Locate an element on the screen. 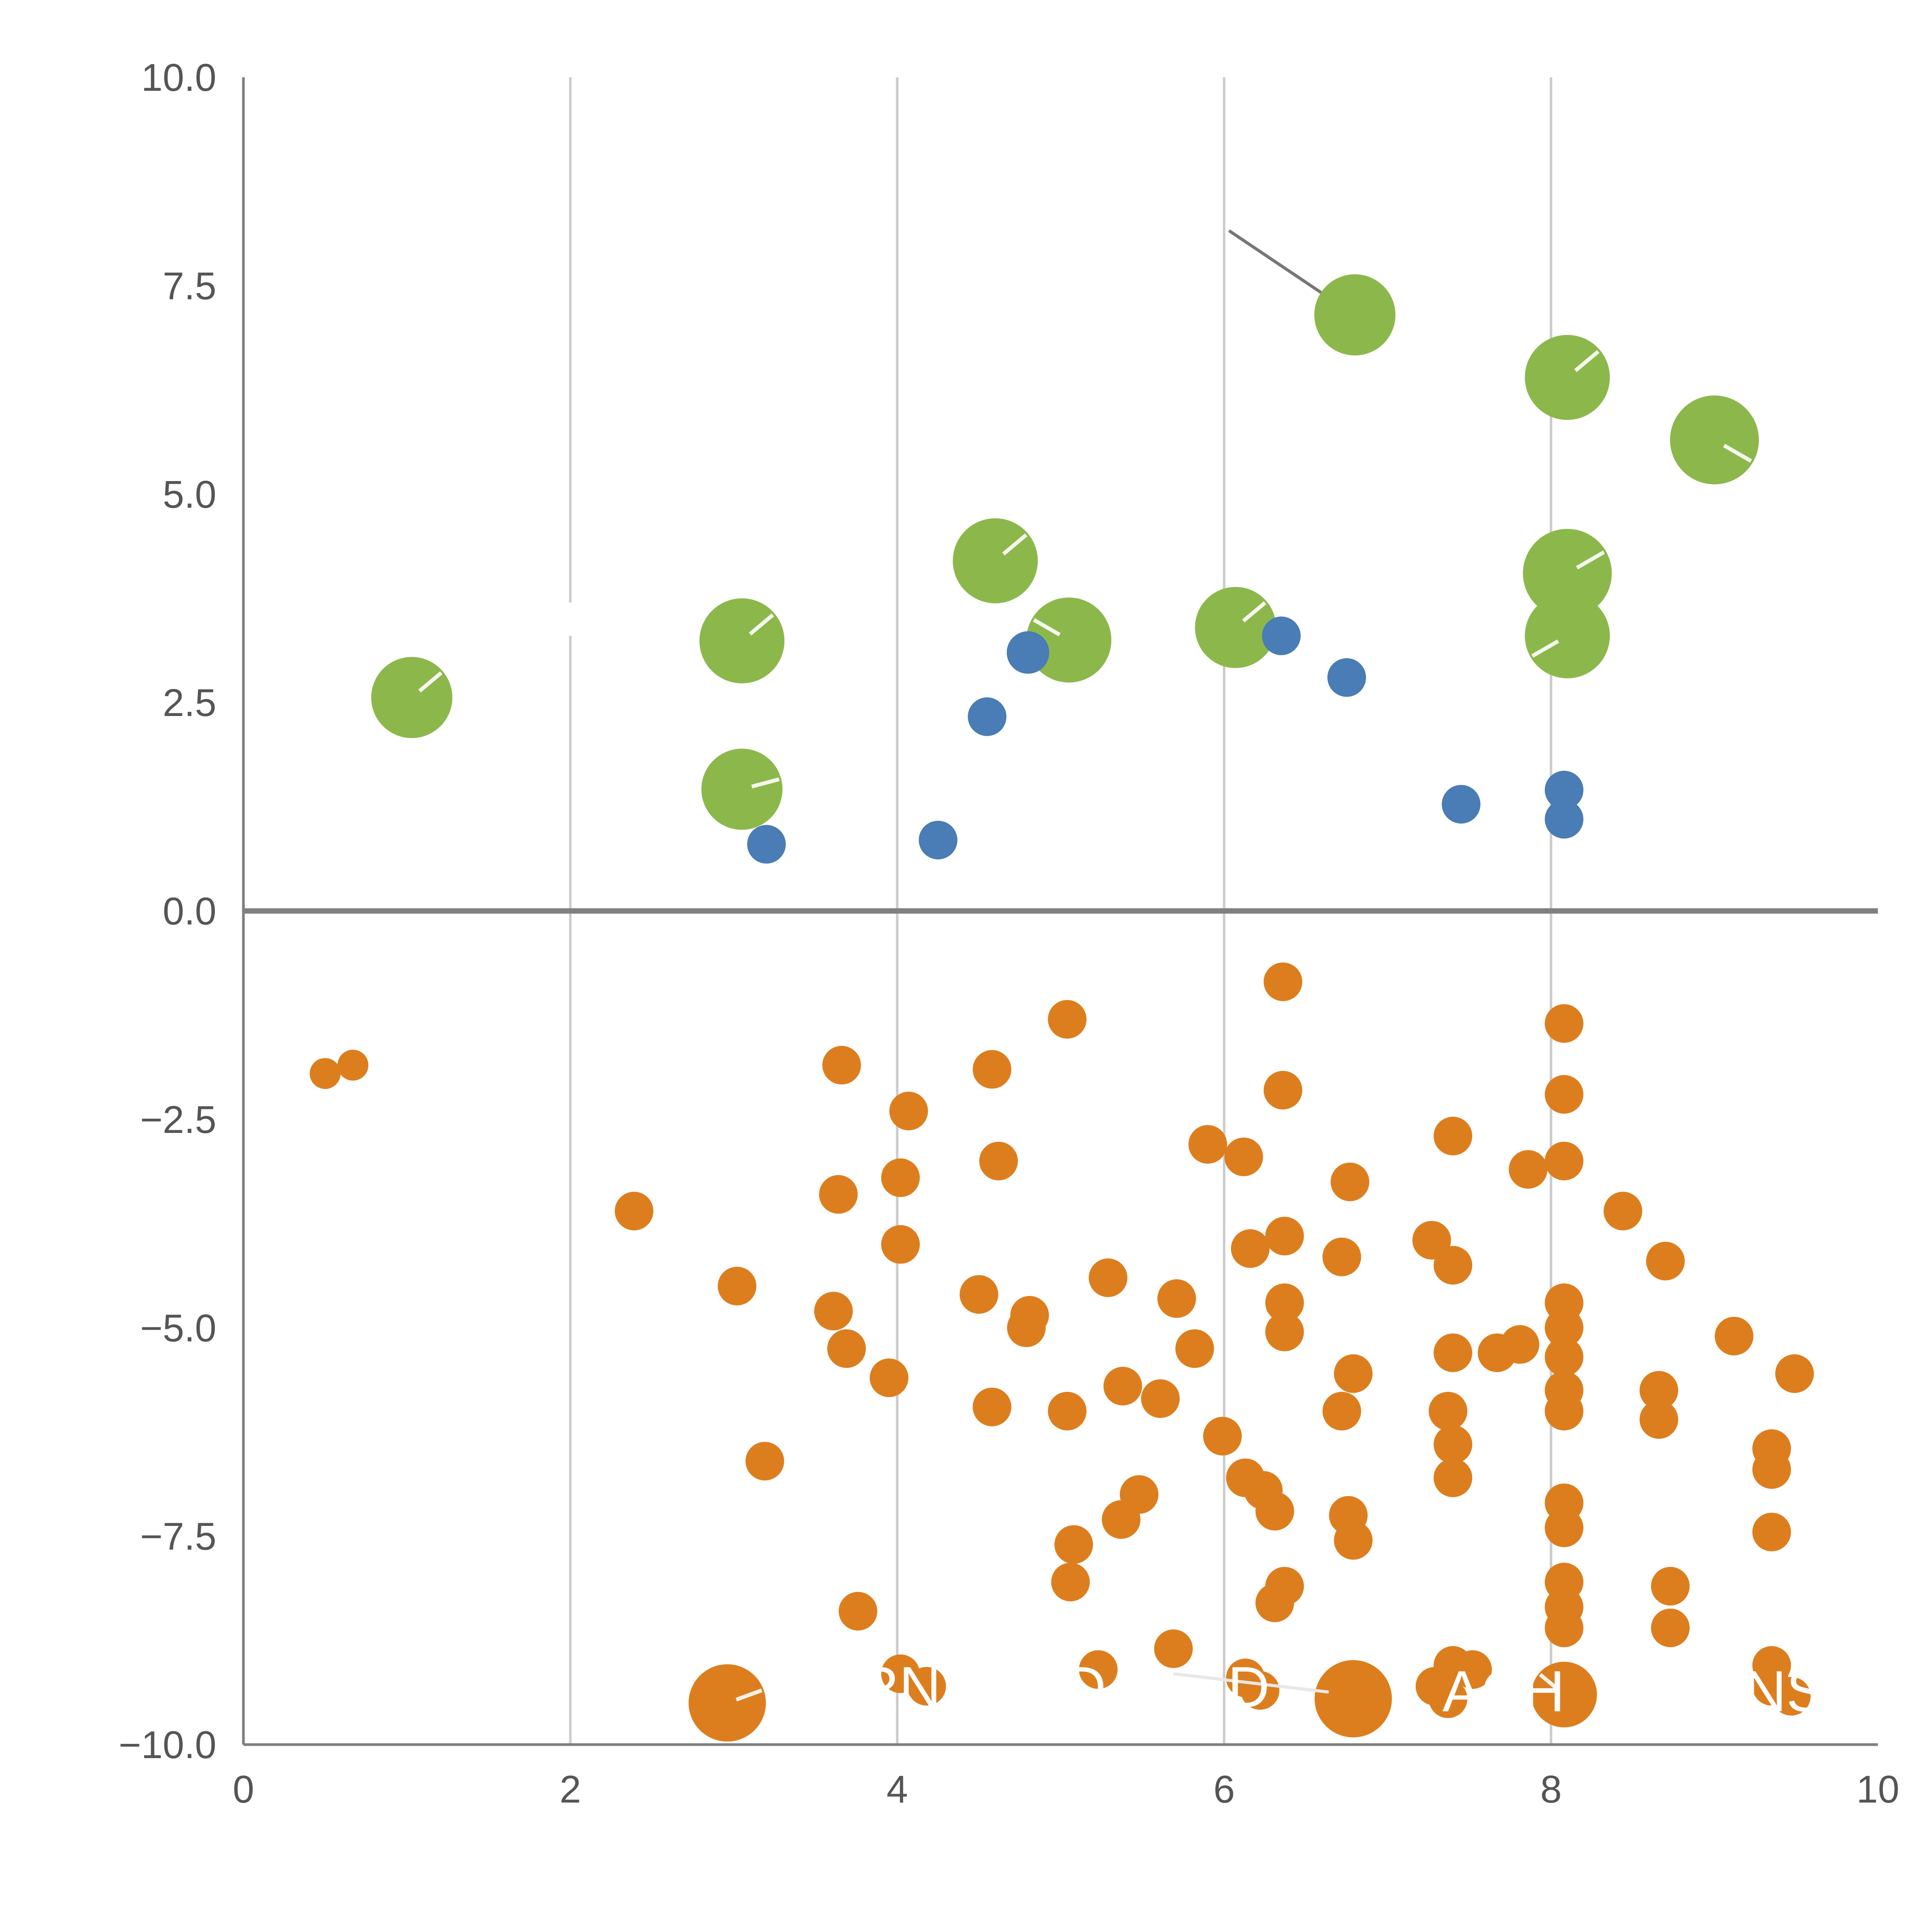  y-tick-label: 2.5 is located at coordinates (190, 702).